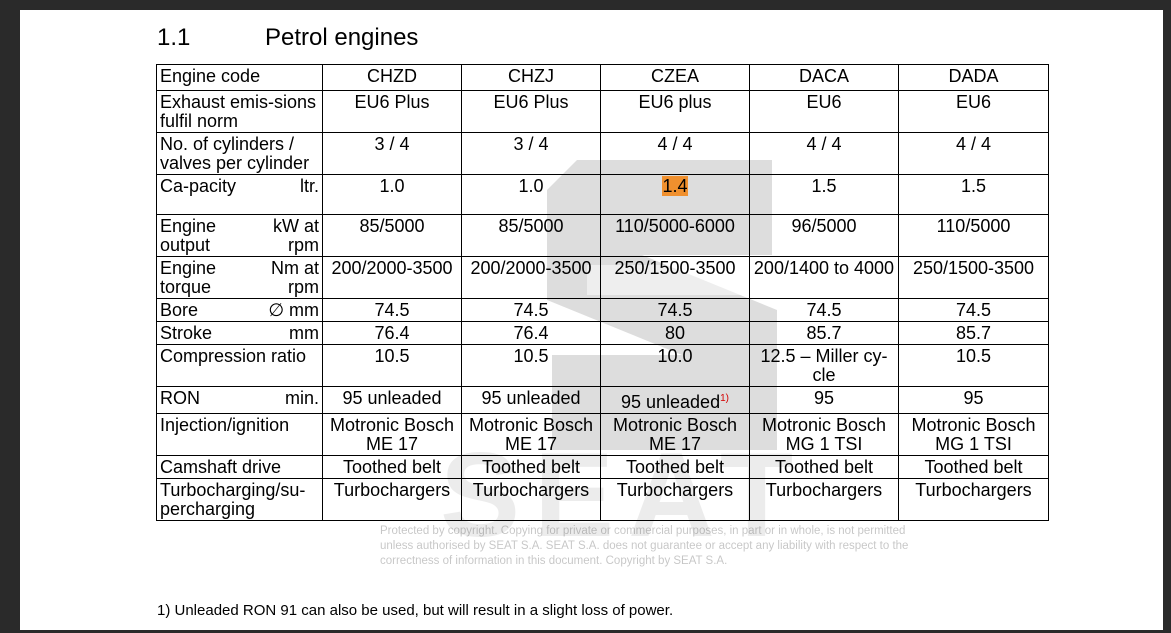  I want to click on value-cell: 12.5 – Miller cy-cle, so click(824, 365).